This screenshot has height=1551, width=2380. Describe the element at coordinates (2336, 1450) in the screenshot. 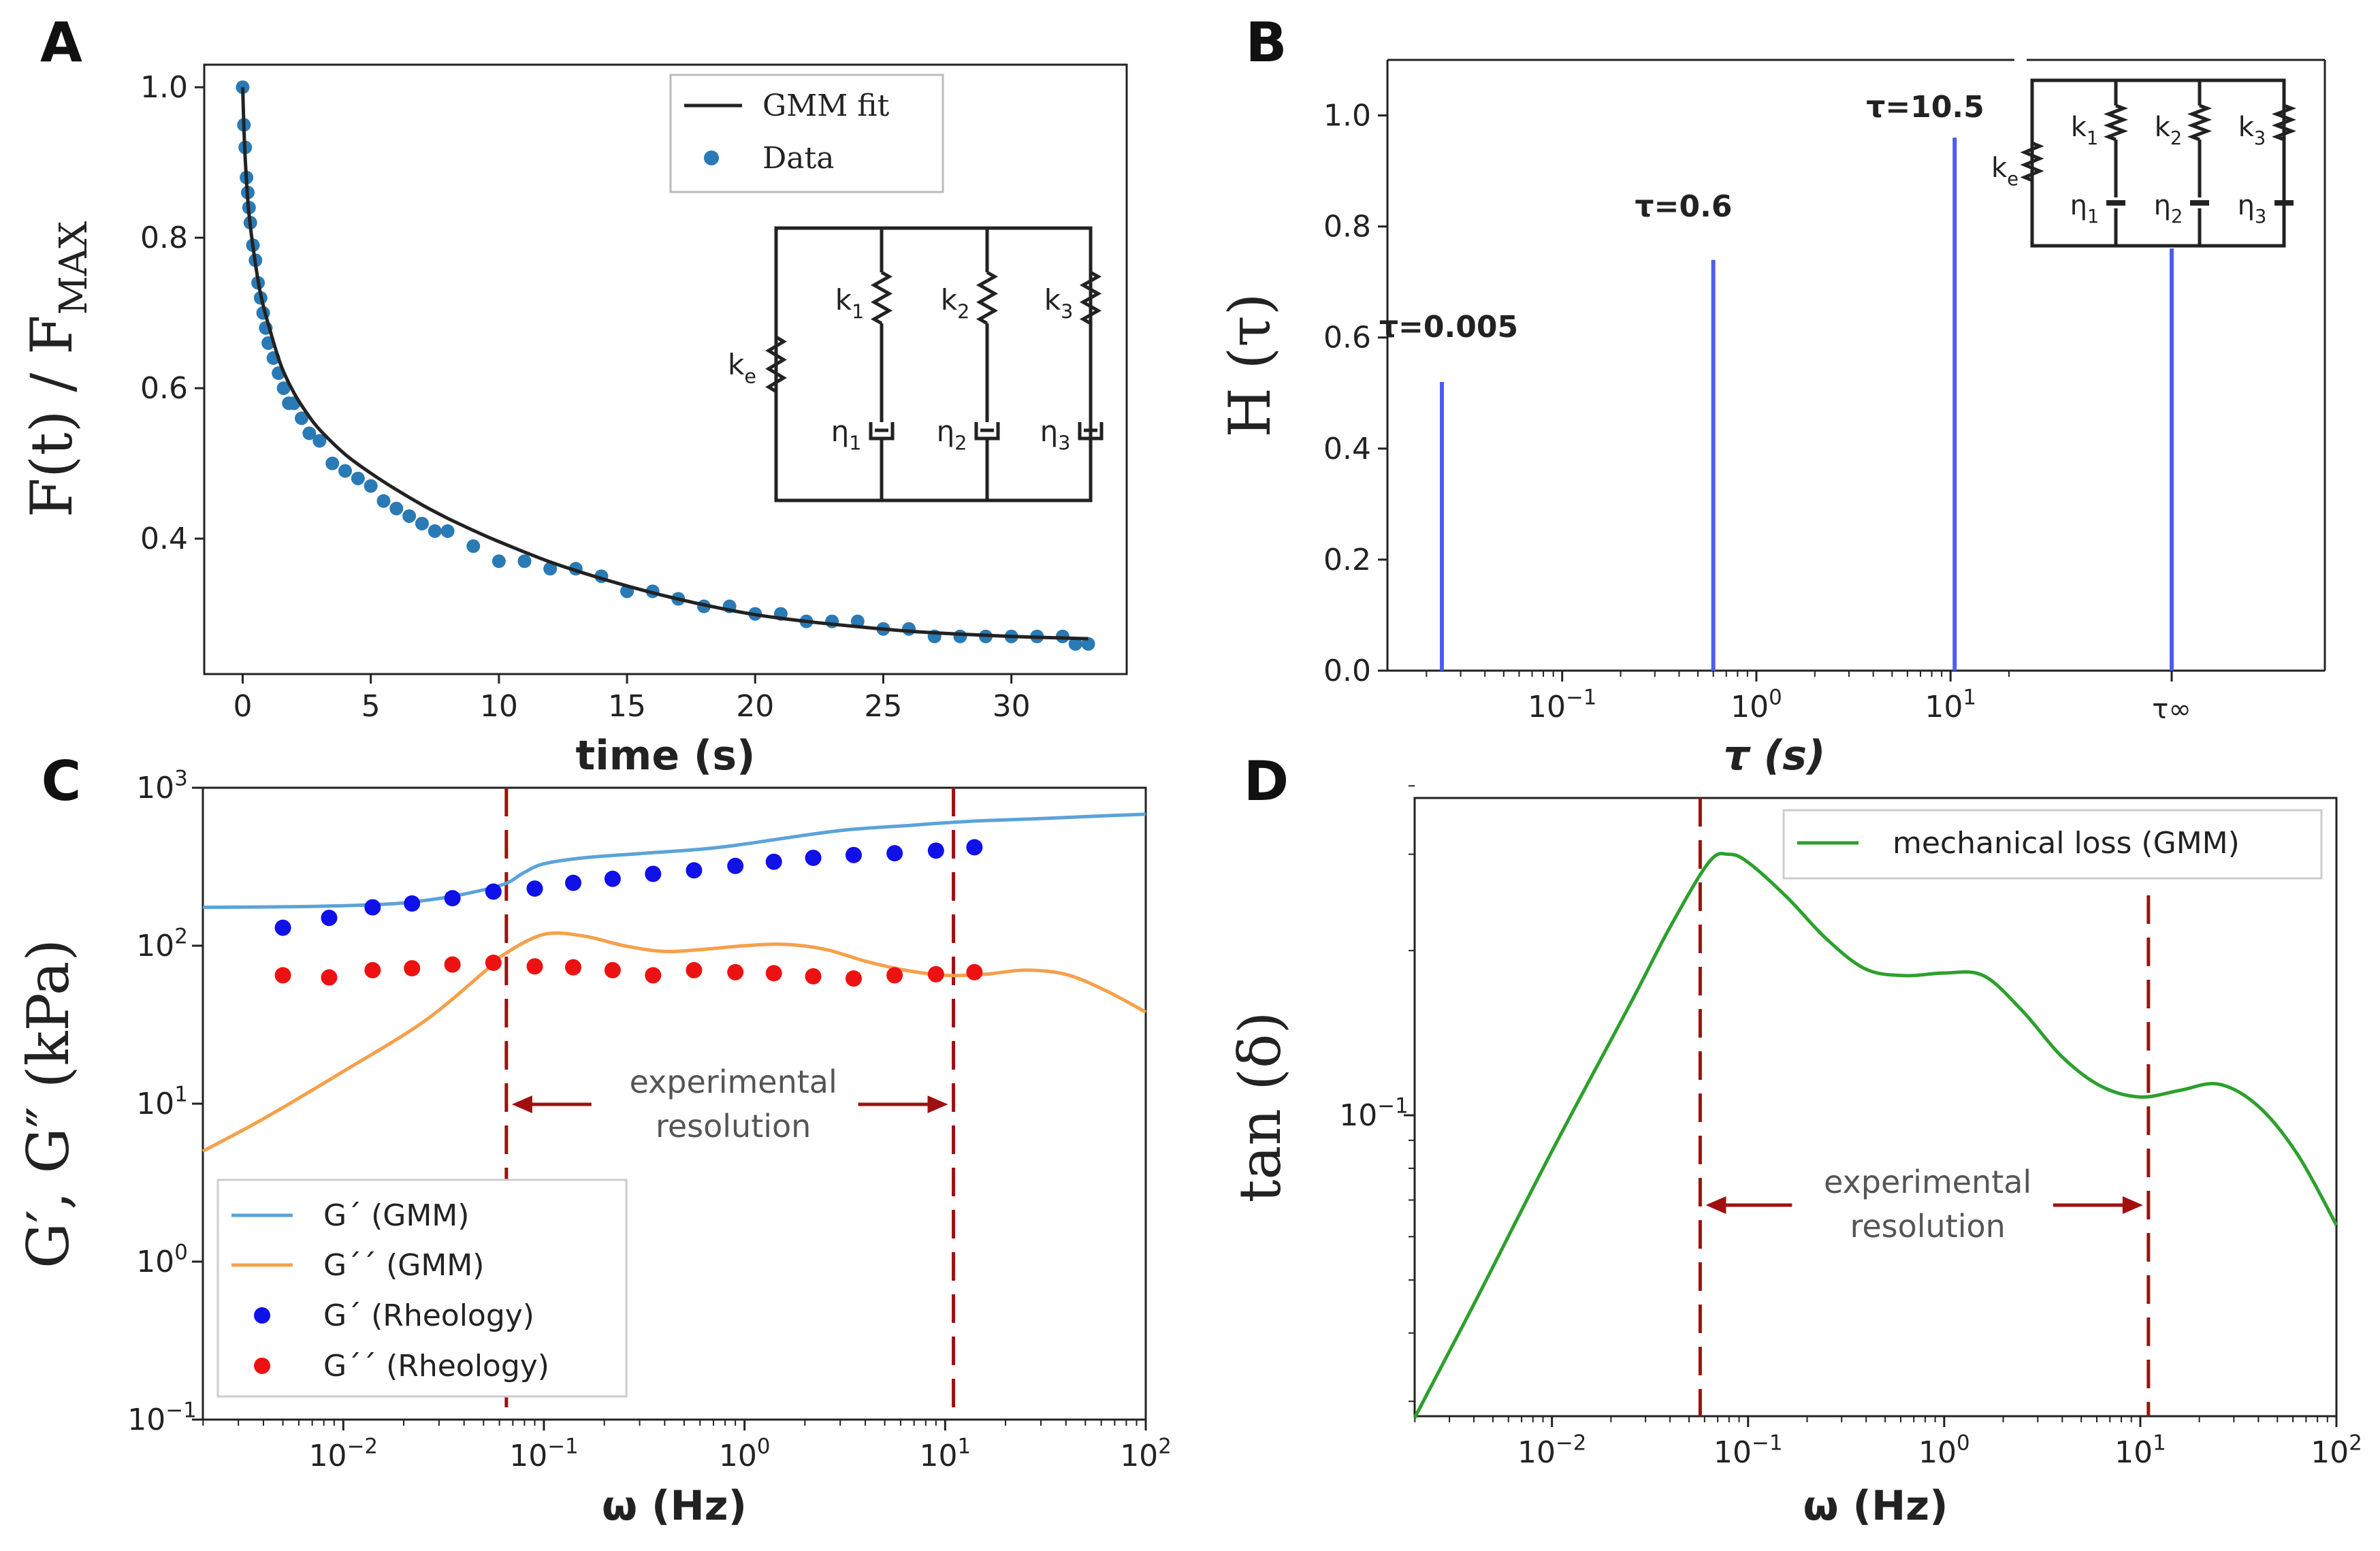

I see `x-tick-label-d: 10²` at that location.